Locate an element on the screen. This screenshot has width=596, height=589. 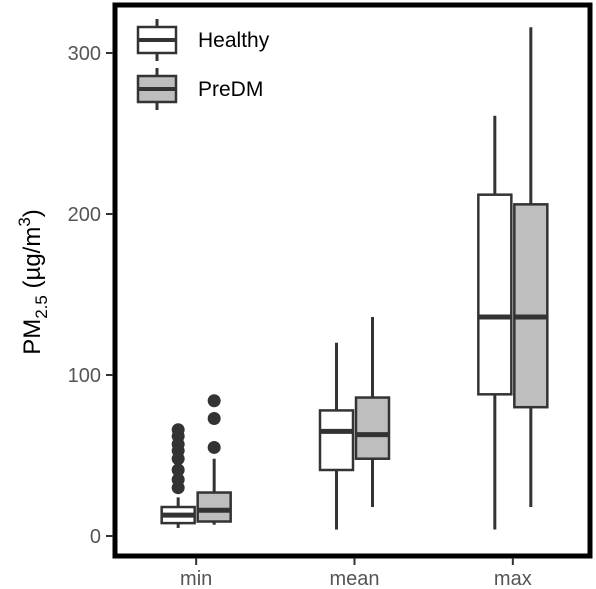
y-axis-title-text: PM2.5 (µg/m3) is located at coordinates (33, 282).